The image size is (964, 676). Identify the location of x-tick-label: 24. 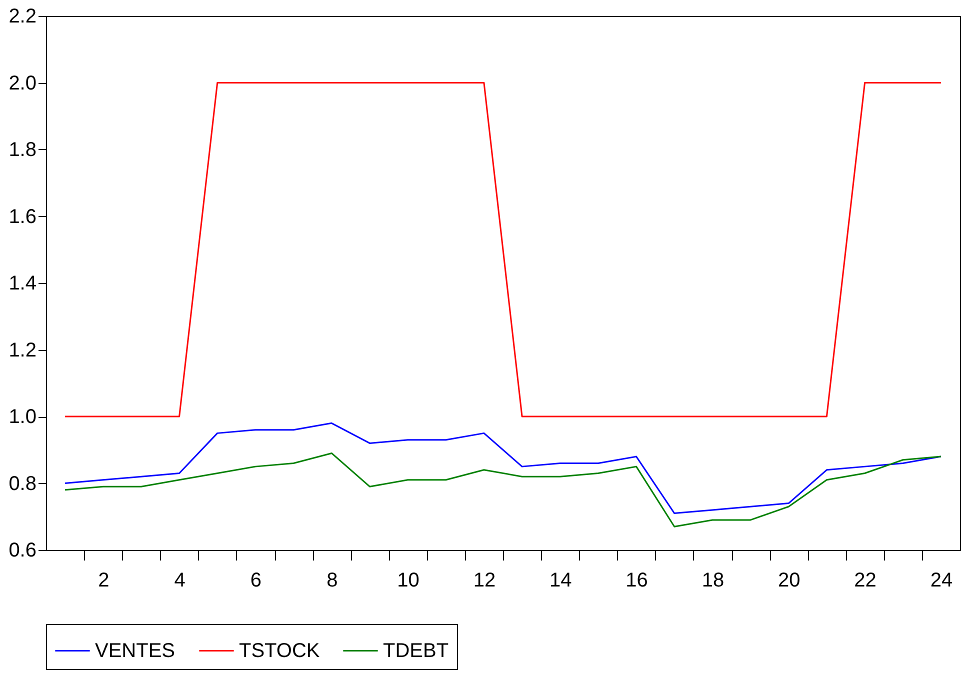
(941, 581).